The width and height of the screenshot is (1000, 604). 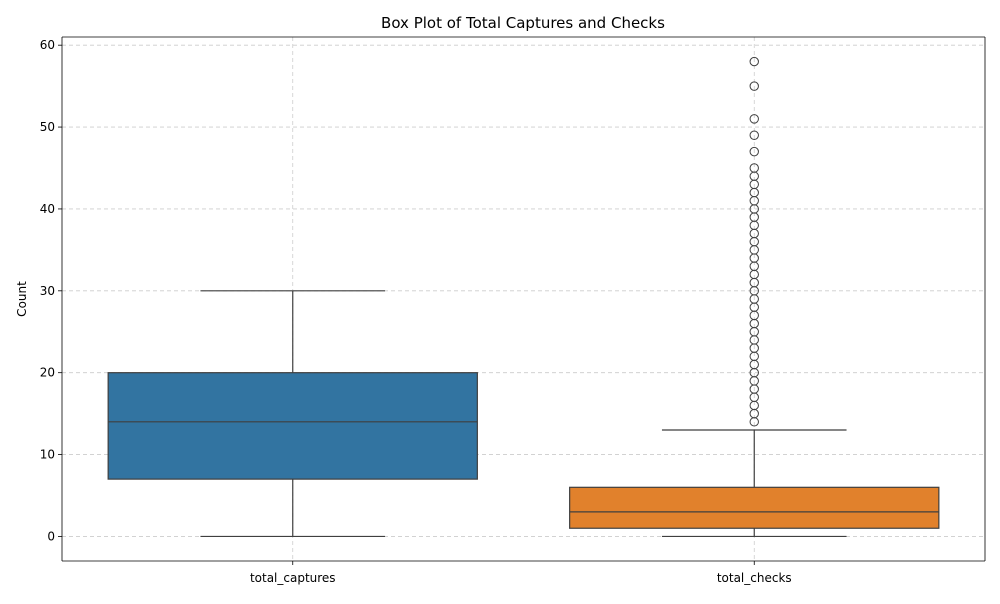 I want to click on y-tick-label: 10, so click(x=47, y=455).